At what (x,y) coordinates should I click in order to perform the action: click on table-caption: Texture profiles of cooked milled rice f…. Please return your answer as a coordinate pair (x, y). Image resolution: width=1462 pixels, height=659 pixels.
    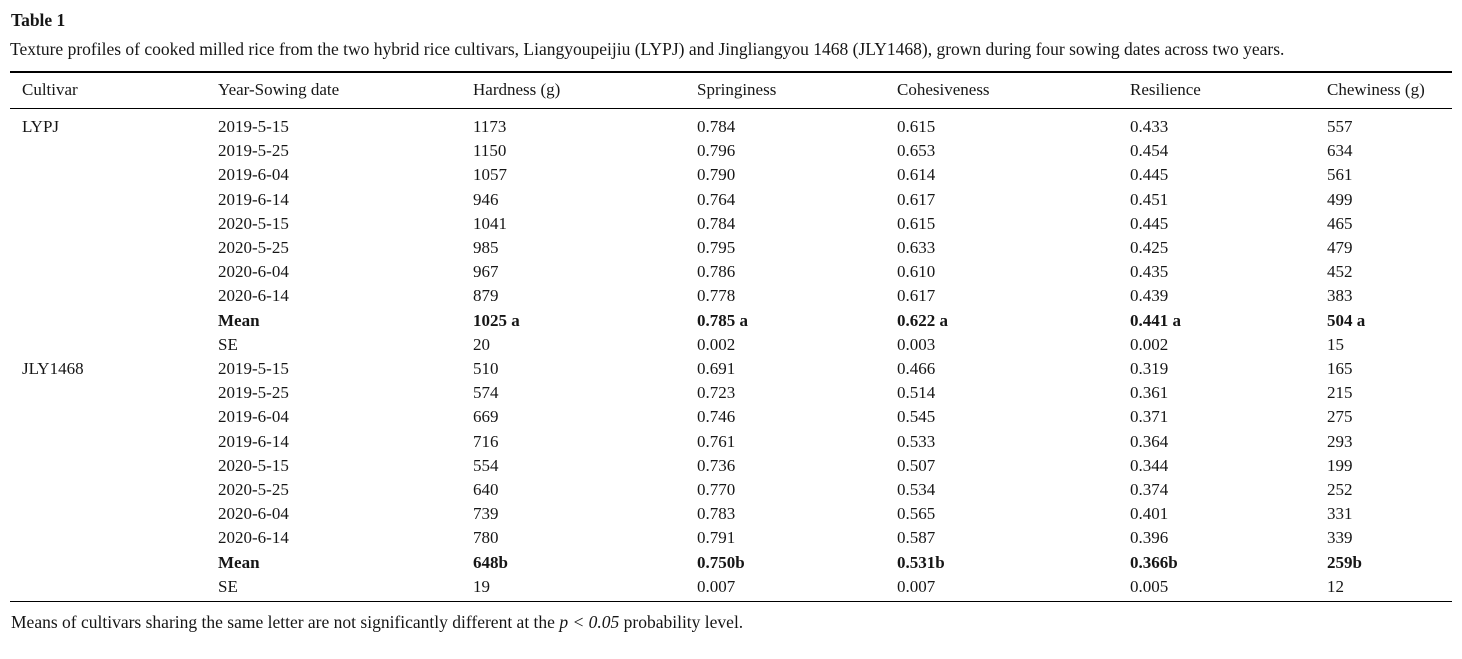
    Looking at the image, I should click on (647, 49).